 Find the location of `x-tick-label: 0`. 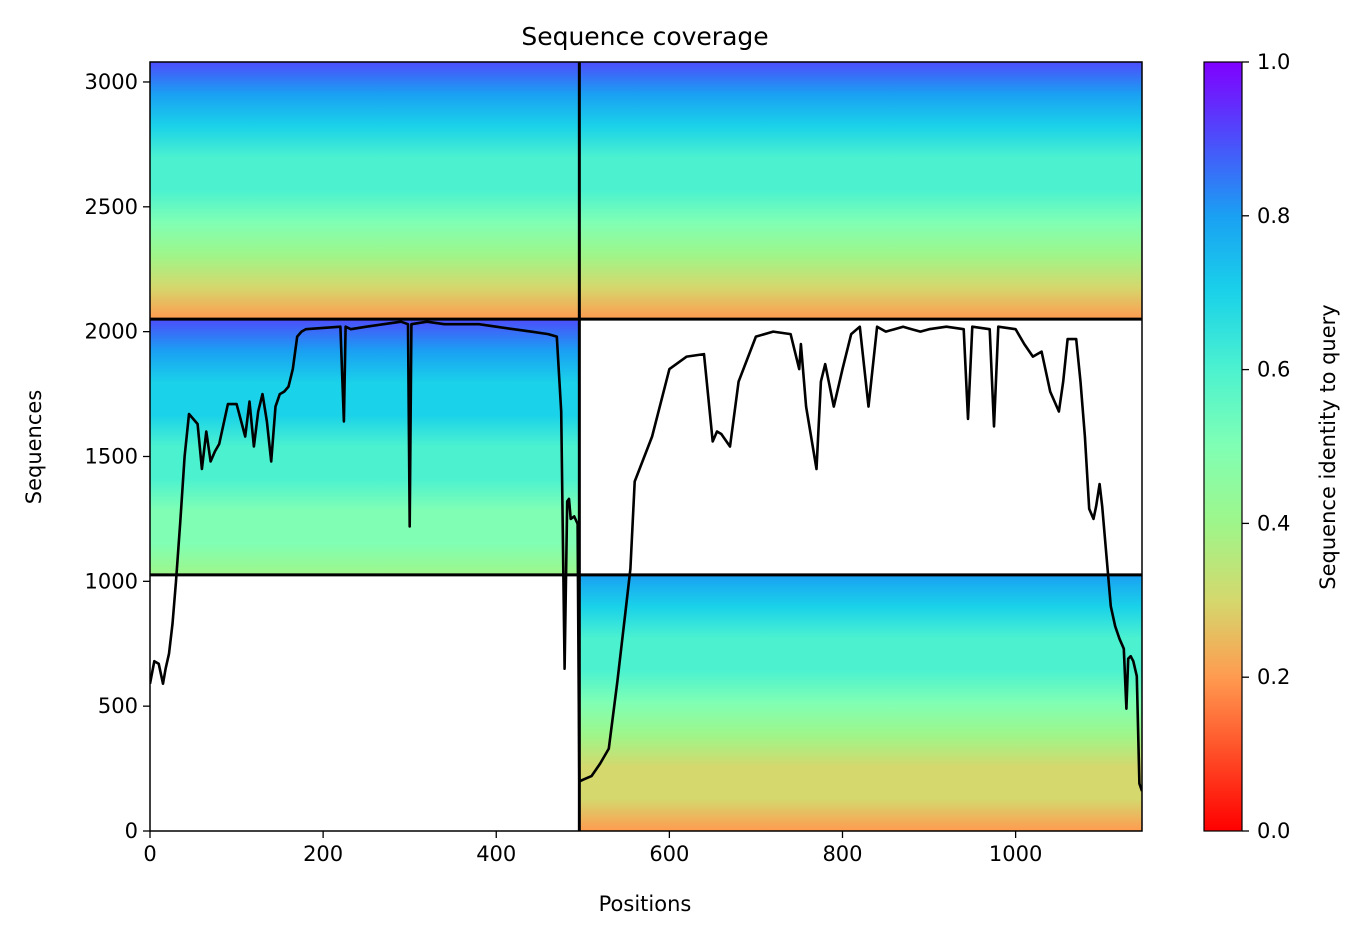

x-tick-label: 0 is located at coordinates (149, 854).